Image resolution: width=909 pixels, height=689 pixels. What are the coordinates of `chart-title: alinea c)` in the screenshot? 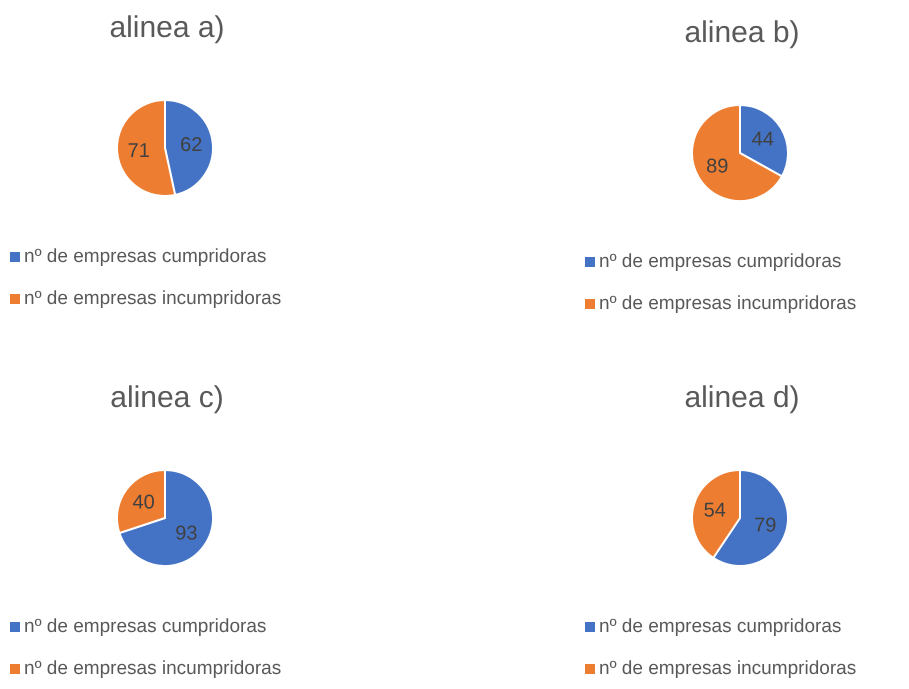 It's located at (167, 398).